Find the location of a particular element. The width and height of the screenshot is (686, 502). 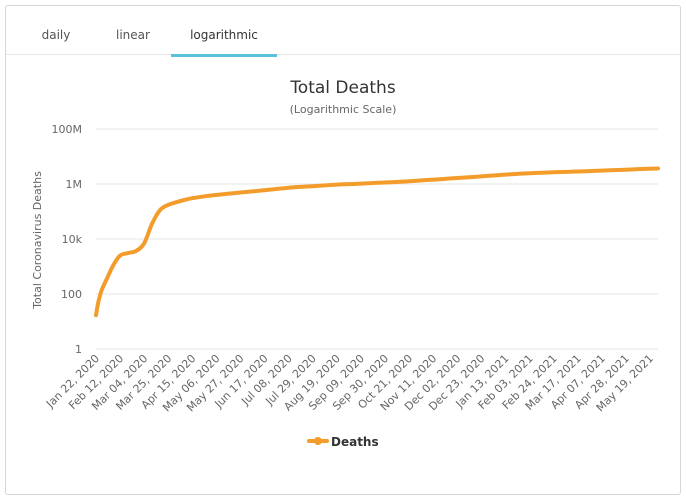

tab-linear: linear is located at coordinates (133, 35).